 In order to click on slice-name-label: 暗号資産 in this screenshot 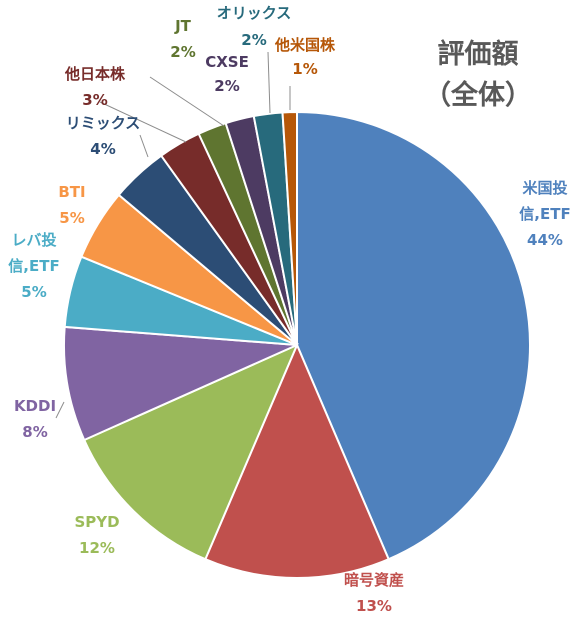, I will do `click(374, 580)`.